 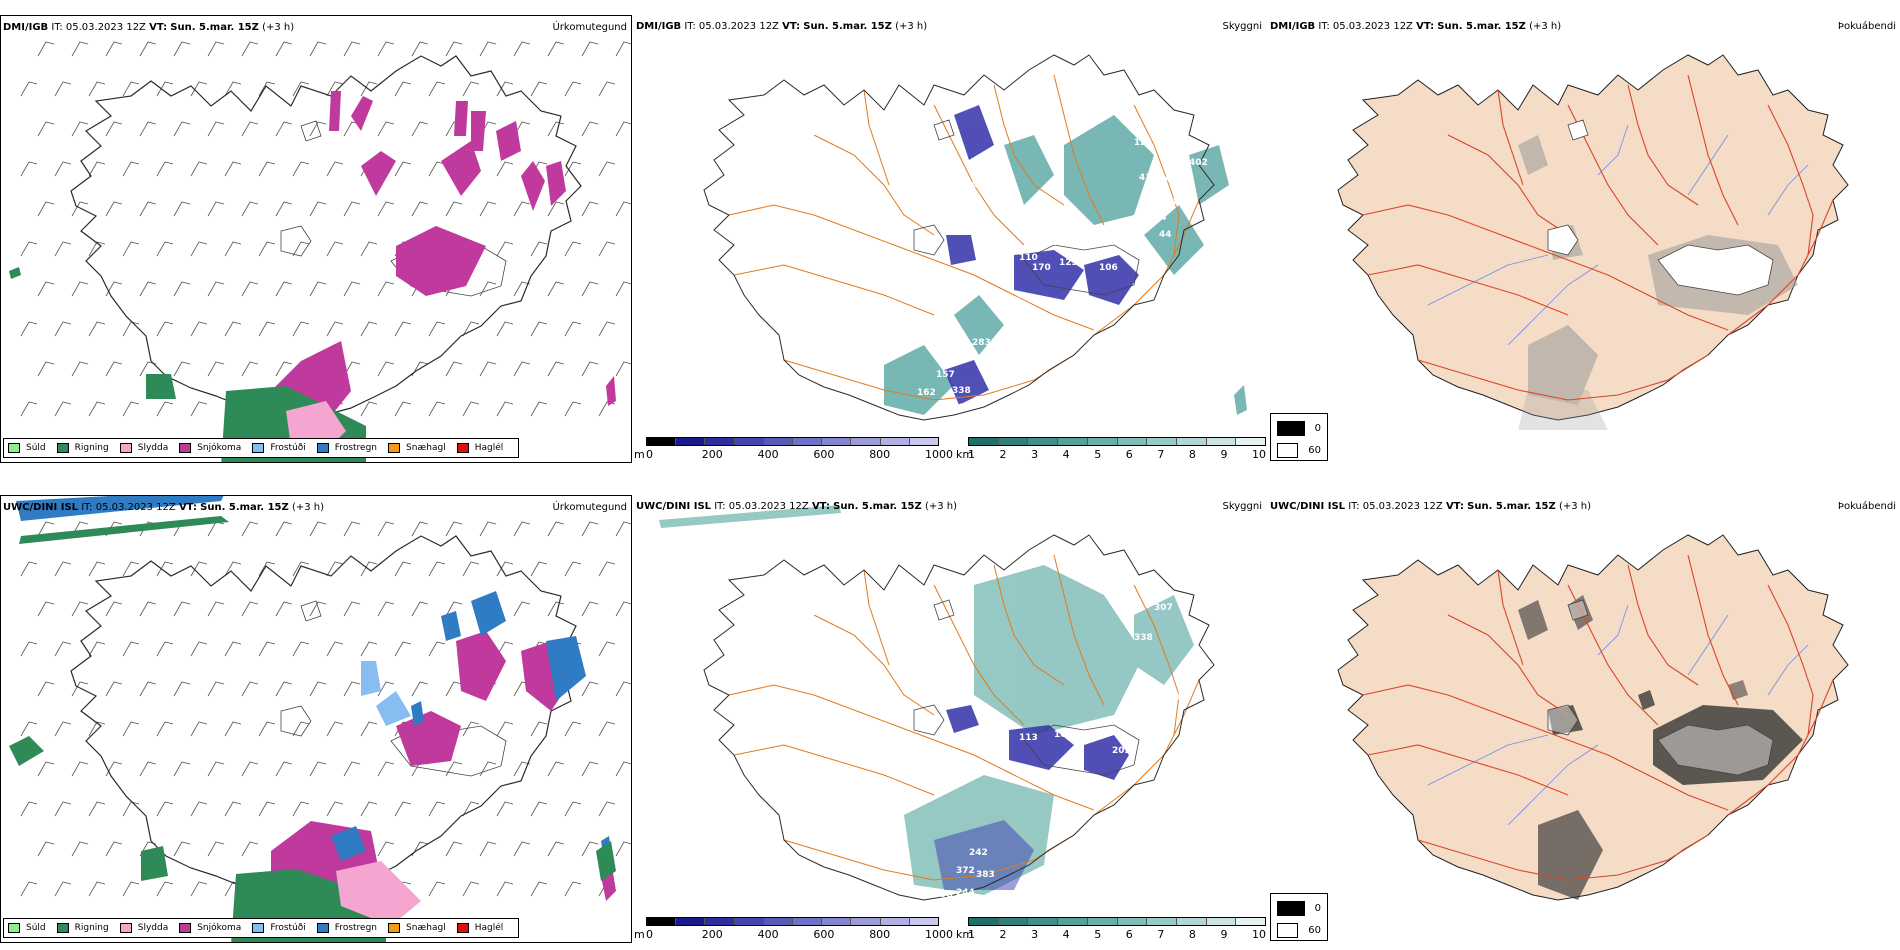 I want to click on scale-unit: km, so click(x=965, y=454).